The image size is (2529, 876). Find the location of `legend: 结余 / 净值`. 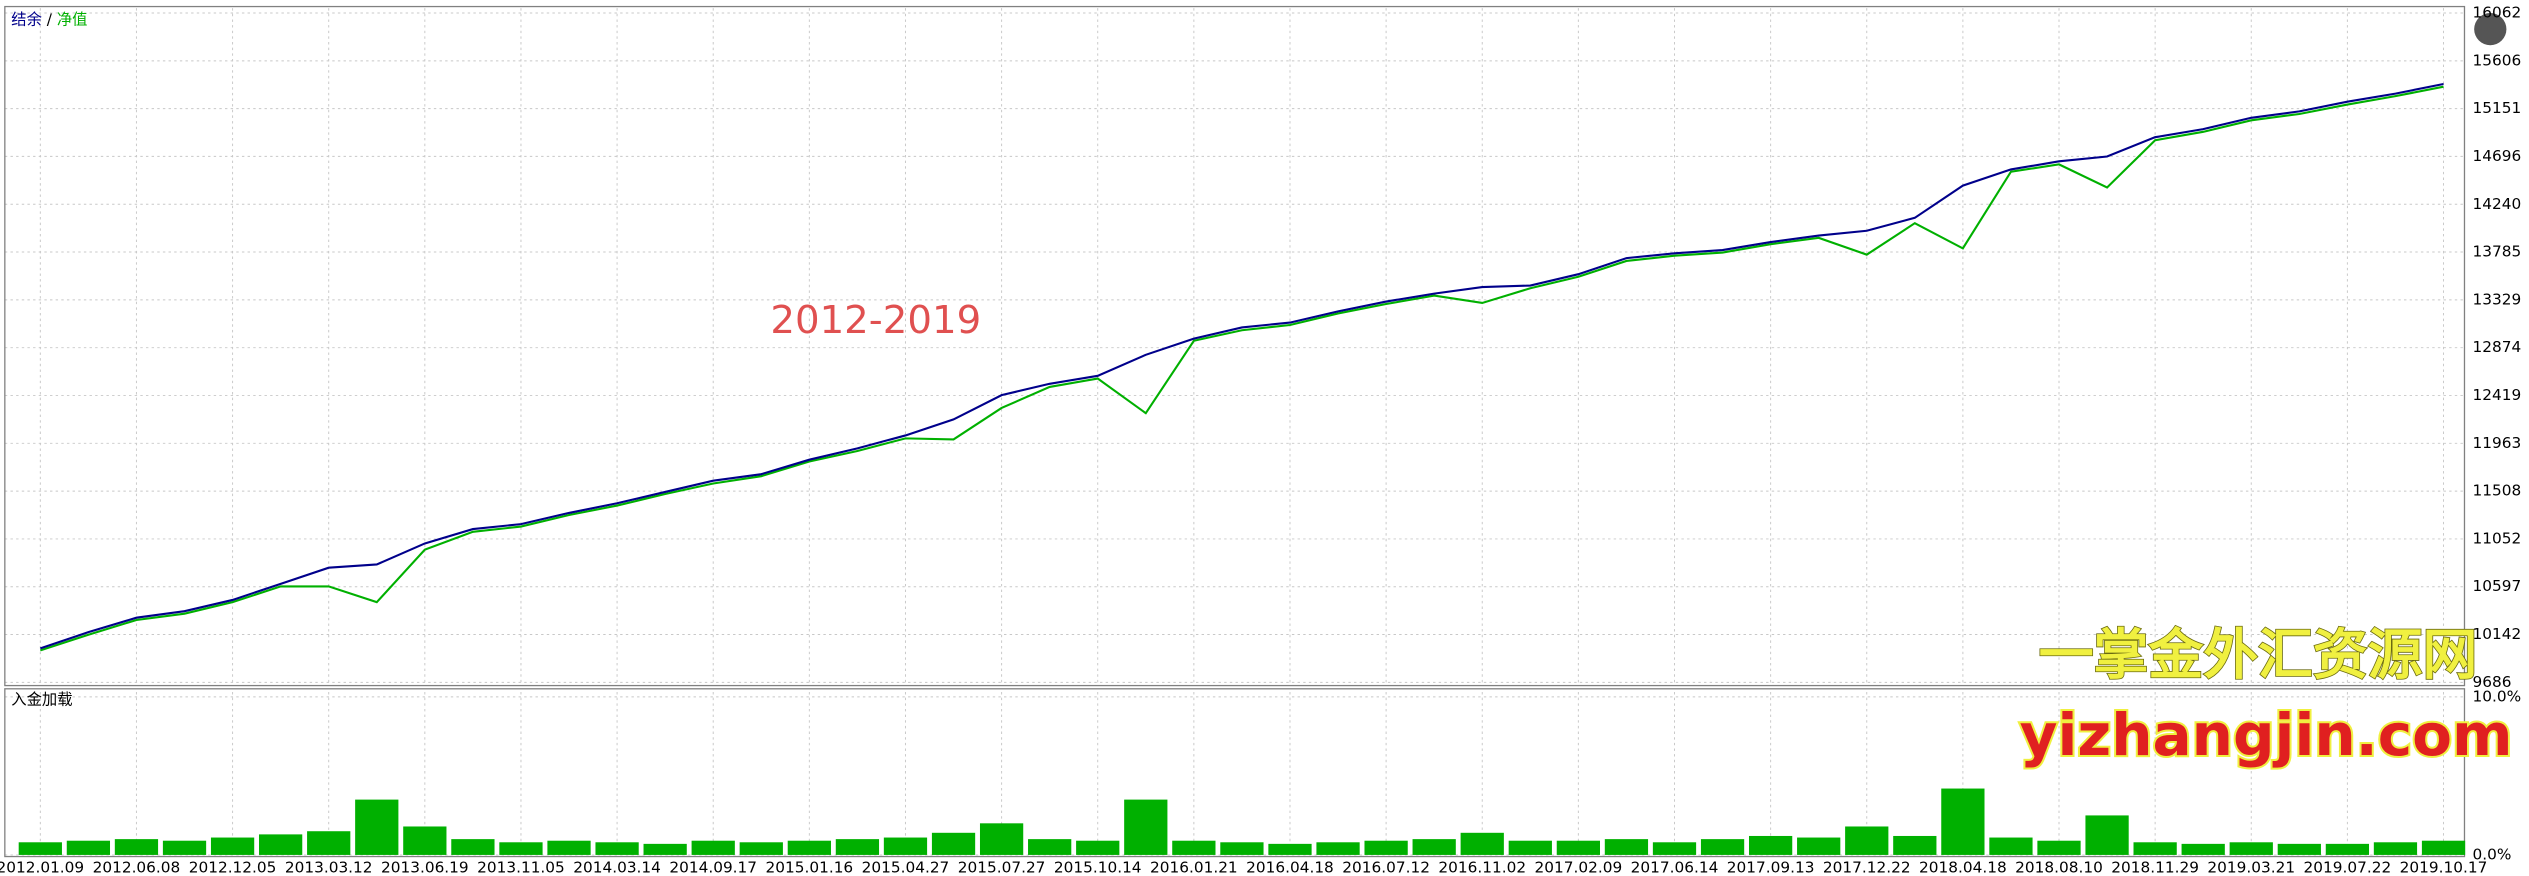

legend: 结余 / 净值 is located at coordinates (49, 19).